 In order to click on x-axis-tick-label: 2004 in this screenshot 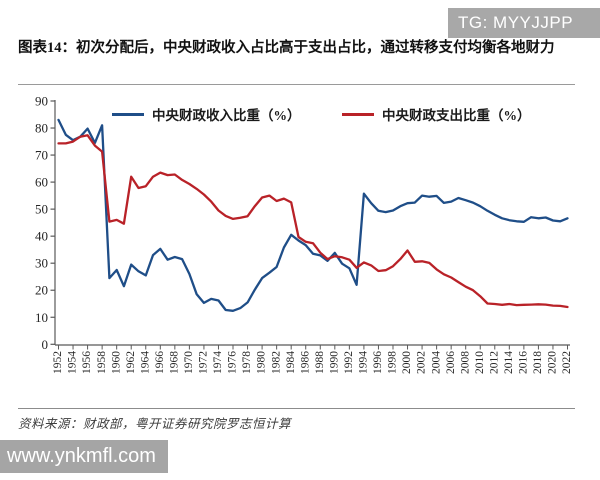, I will do `click(436, 362)`.